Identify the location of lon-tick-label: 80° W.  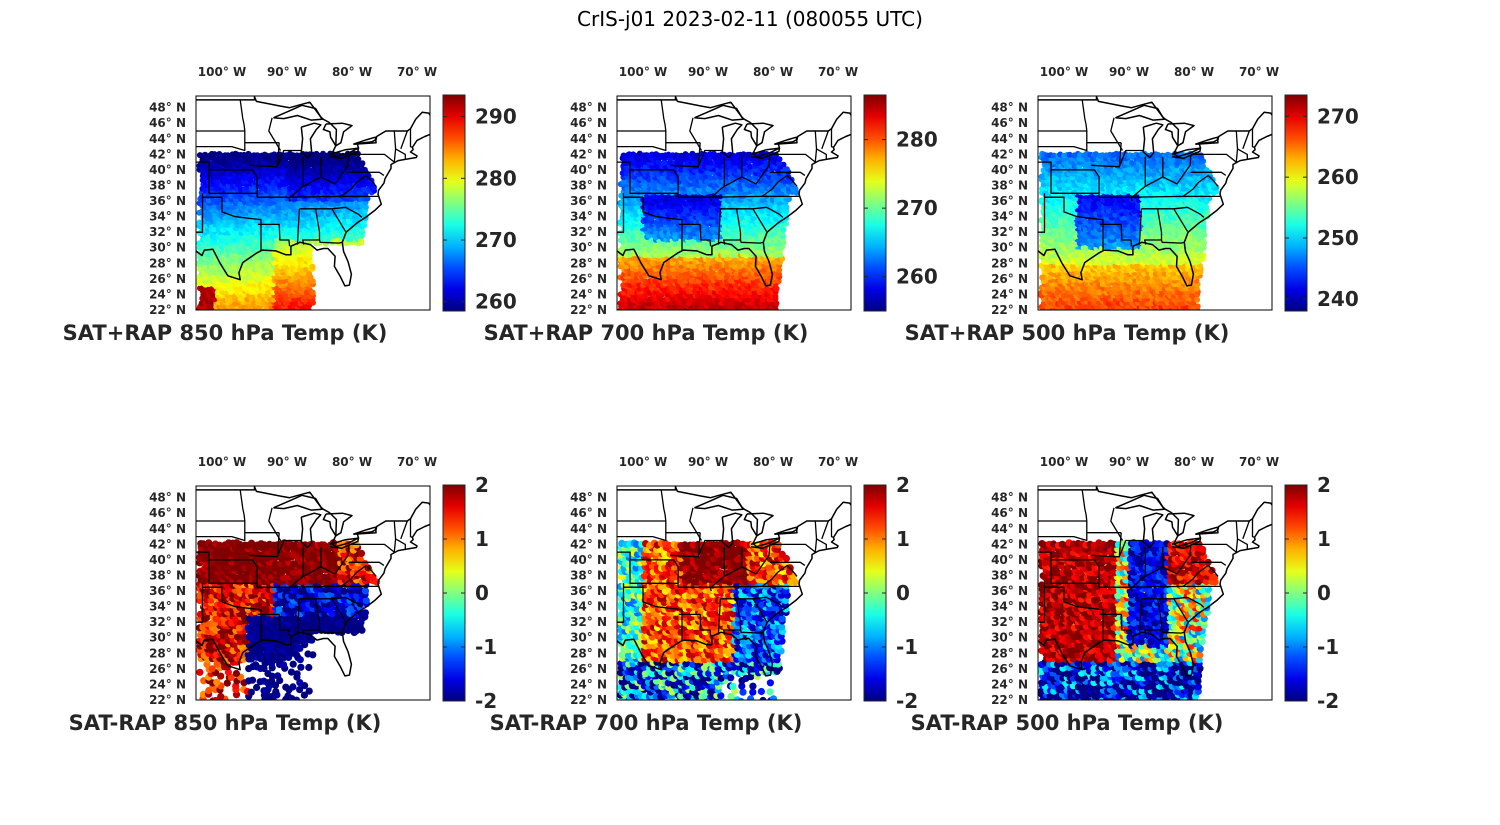
(773, 72).